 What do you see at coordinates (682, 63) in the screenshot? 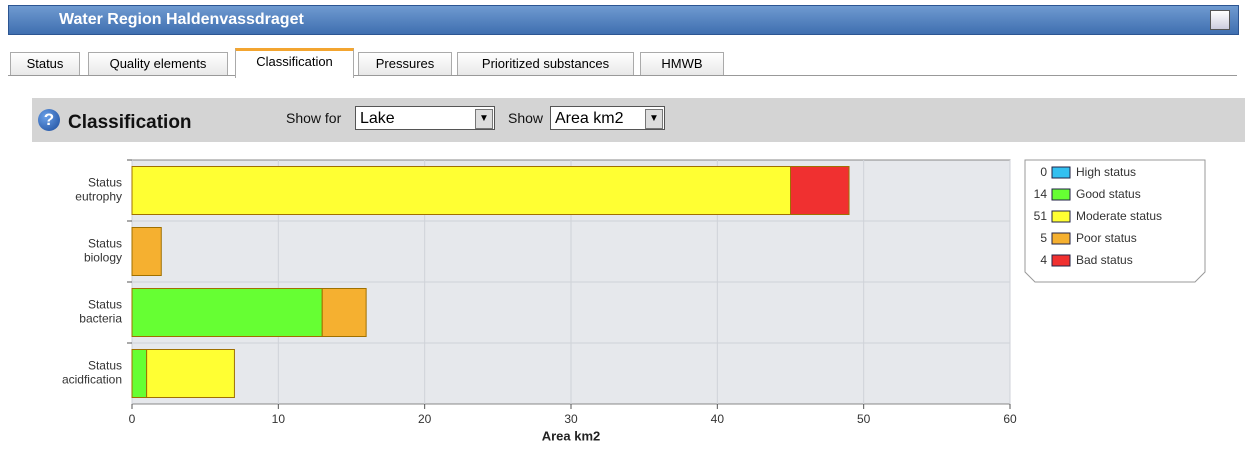
I see `tab: HMWB` at bounding box center [682, 63].